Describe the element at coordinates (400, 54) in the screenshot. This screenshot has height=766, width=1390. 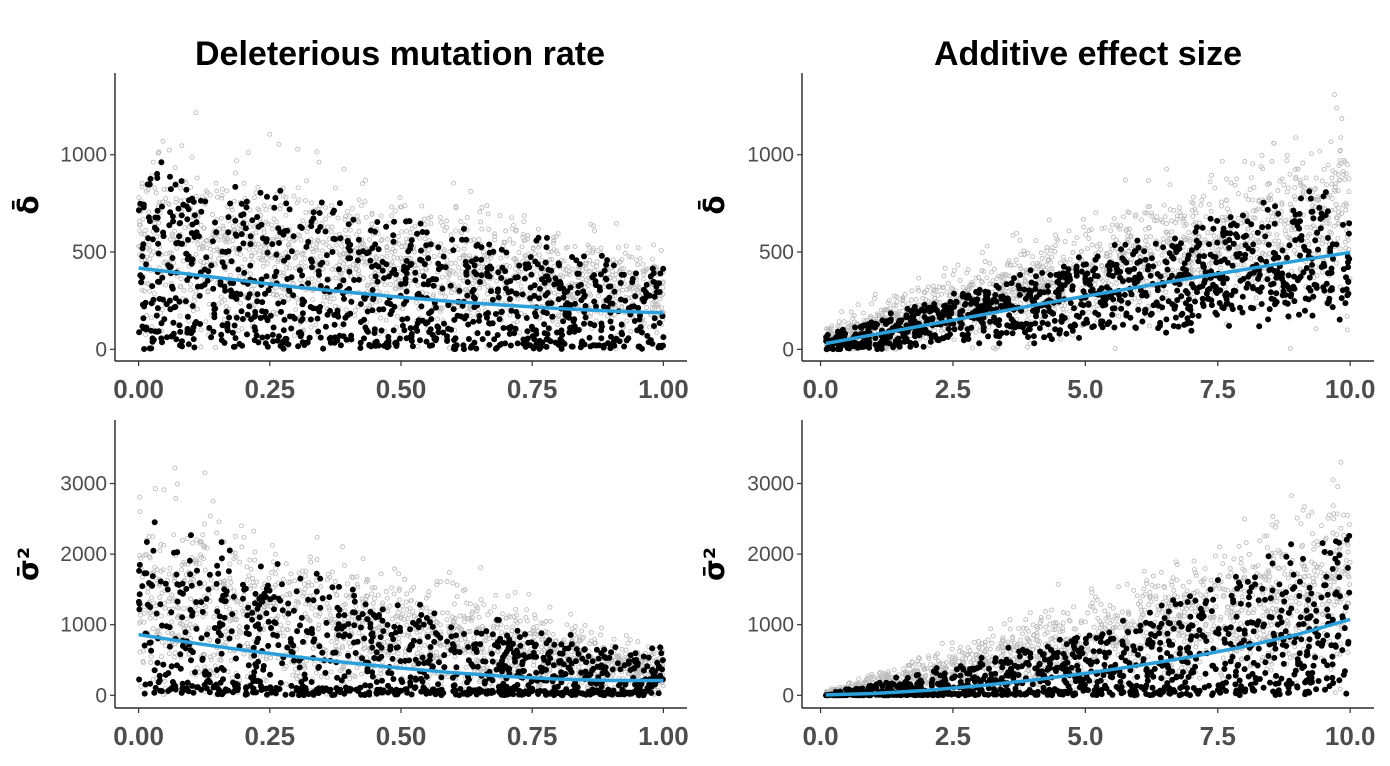
I see `title-mutation-rate: Deleterious mutation rate` at that location.